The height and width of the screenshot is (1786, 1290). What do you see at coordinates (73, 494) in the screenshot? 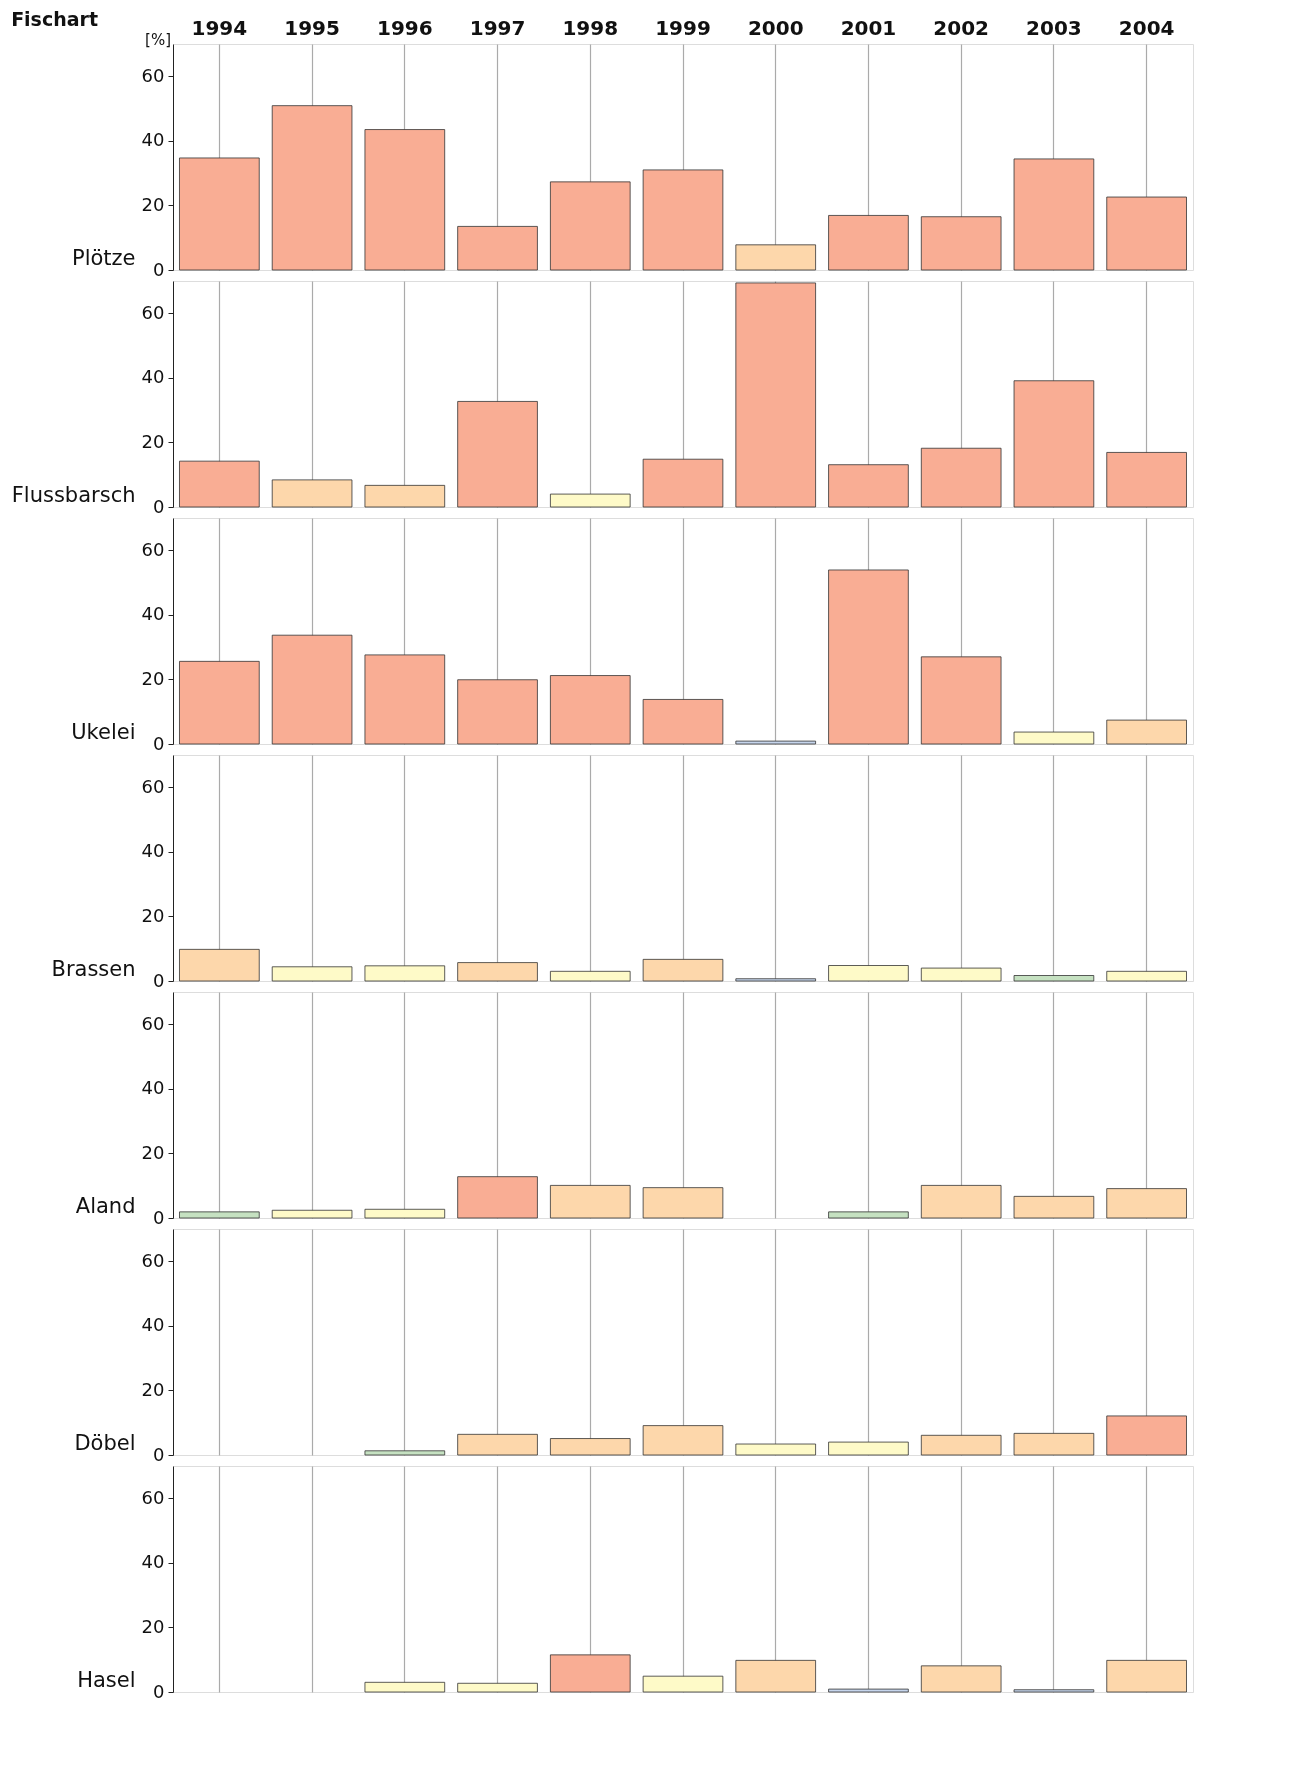
I see `y-axis-title: Flussbarsch` at bounding box center [73, 494].